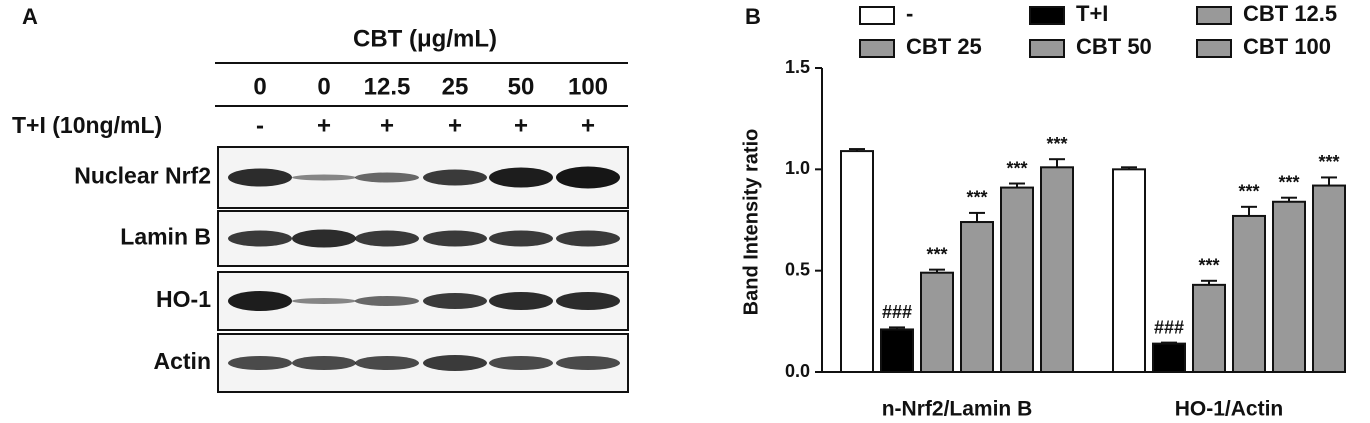 This screenshot has height=423, width=1370. Describe the element at coordinates (387, 86) in the screenshot. I see `lane-concentration: 12.5` at that location.